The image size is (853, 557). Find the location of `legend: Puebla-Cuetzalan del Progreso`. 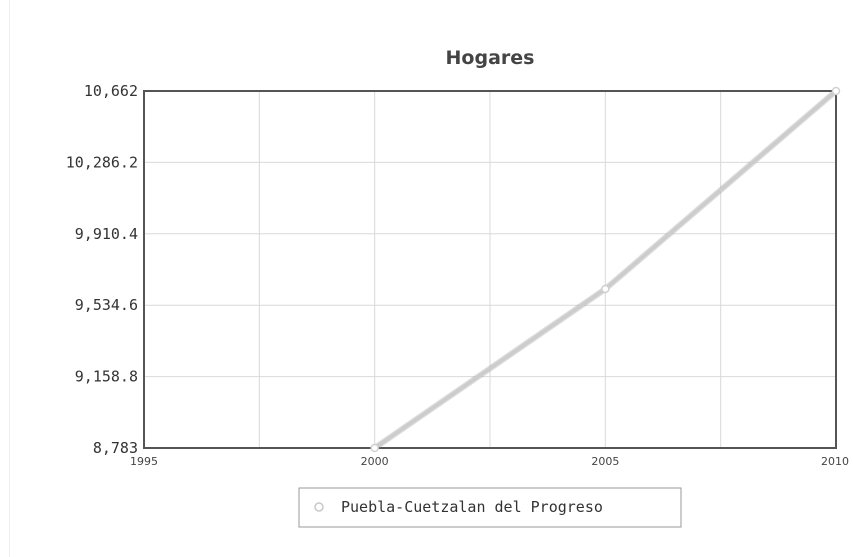

legend: Puebla-Cuetzalan del Progreso is located at coordinates (490, 507).